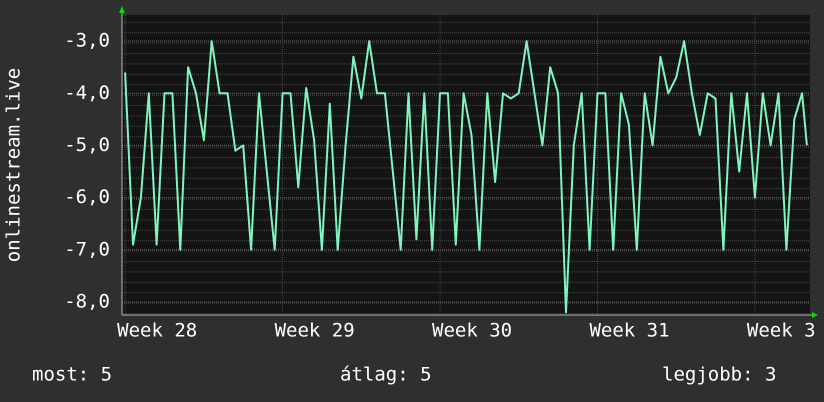 This screenshot has height=402, width=824. Describe the element at coordinates (629, 331) in the screenshot. I see `x-tick-label: Week 31` at that location.